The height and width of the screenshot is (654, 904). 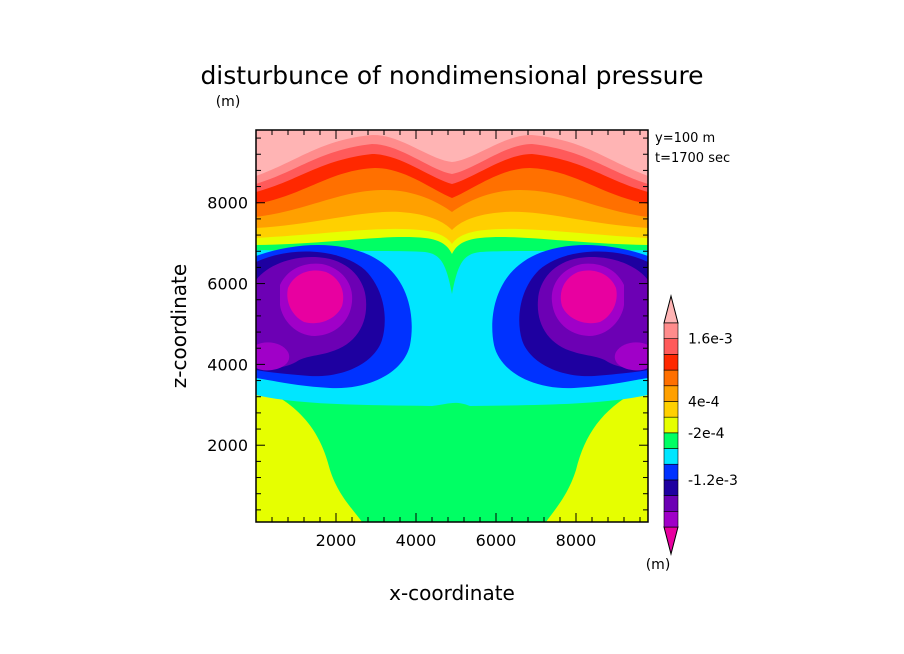 I want to click on colorbar: 1.6e-3 4e-4 -2e-4 -1.2e-3, so click(x=700, y=425).